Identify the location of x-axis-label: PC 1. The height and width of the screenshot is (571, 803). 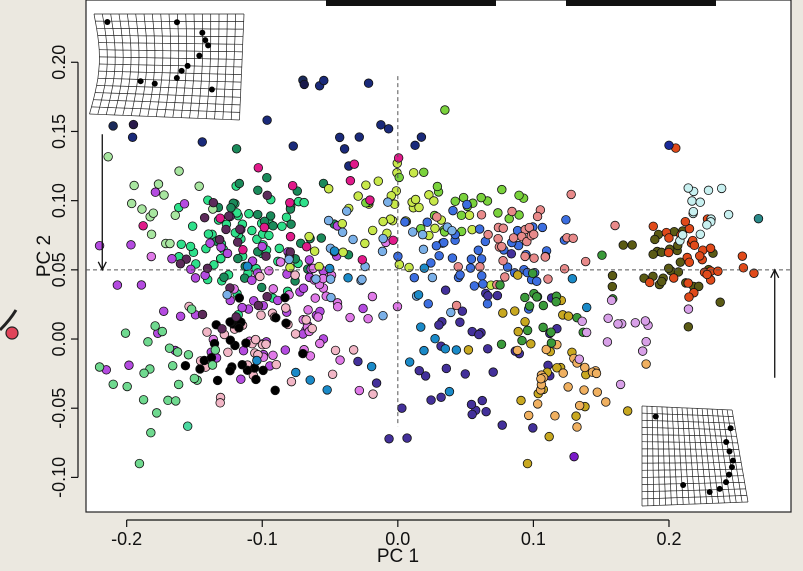
(398, 556).